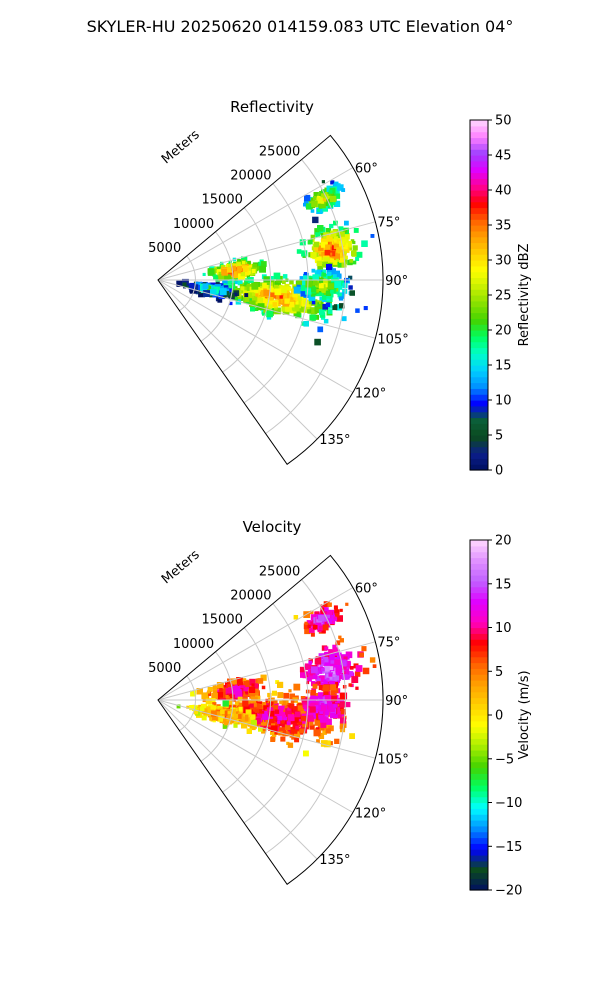 The width and height of the screenshot is (600, 1004). I want to click on azimuth-tick-label: 105°, so click(392, 759).